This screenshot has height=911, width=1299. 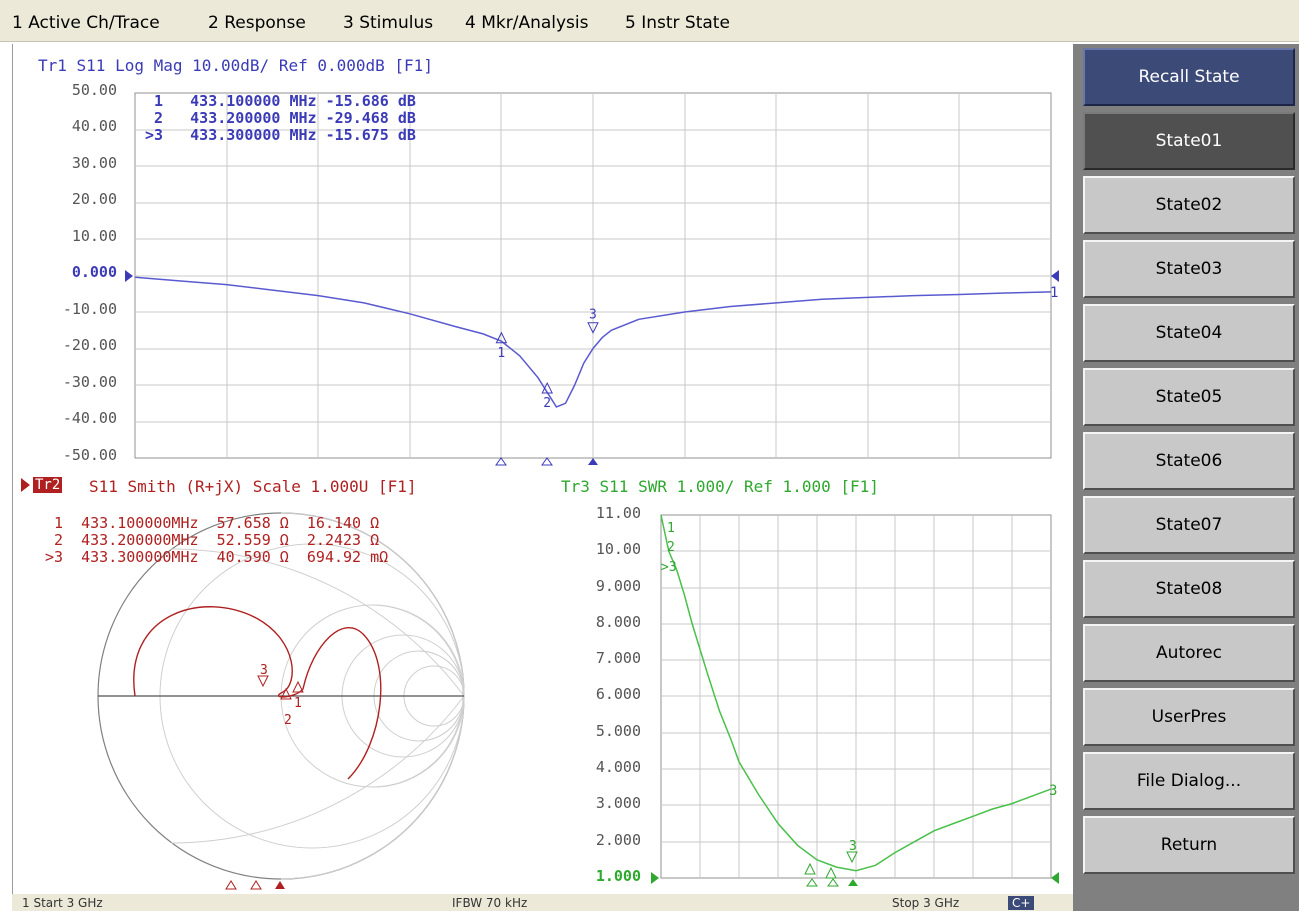 I want to click on trace1-ytick: 30.00, so click(x=94, y=163).